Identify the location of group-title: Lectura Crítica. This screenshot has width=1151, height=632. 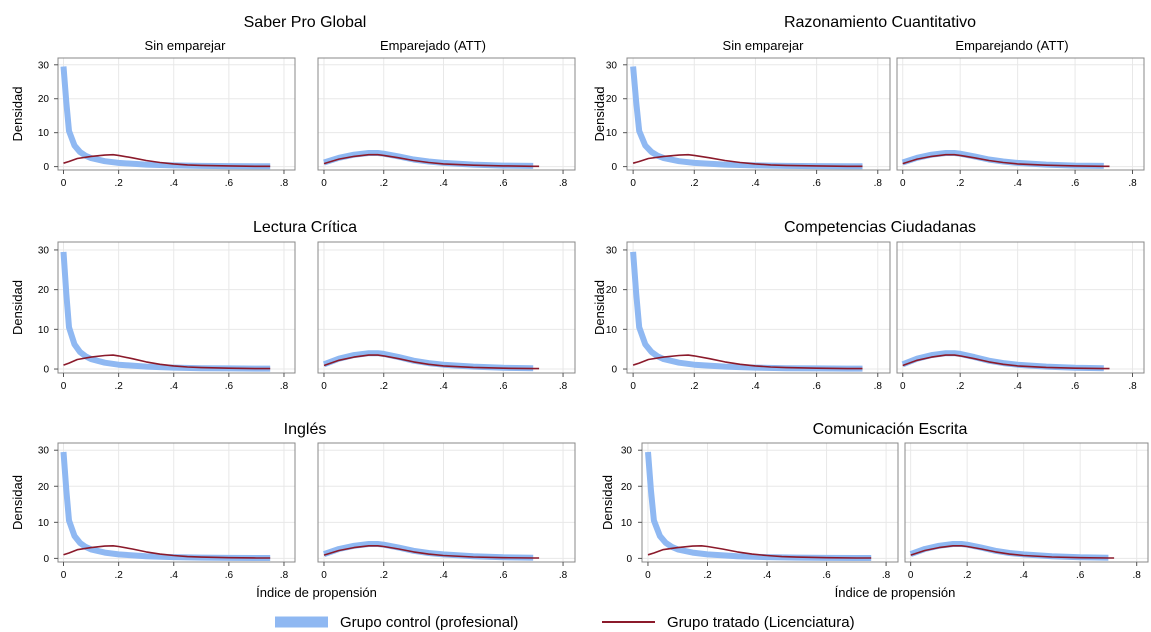
(305, 227).